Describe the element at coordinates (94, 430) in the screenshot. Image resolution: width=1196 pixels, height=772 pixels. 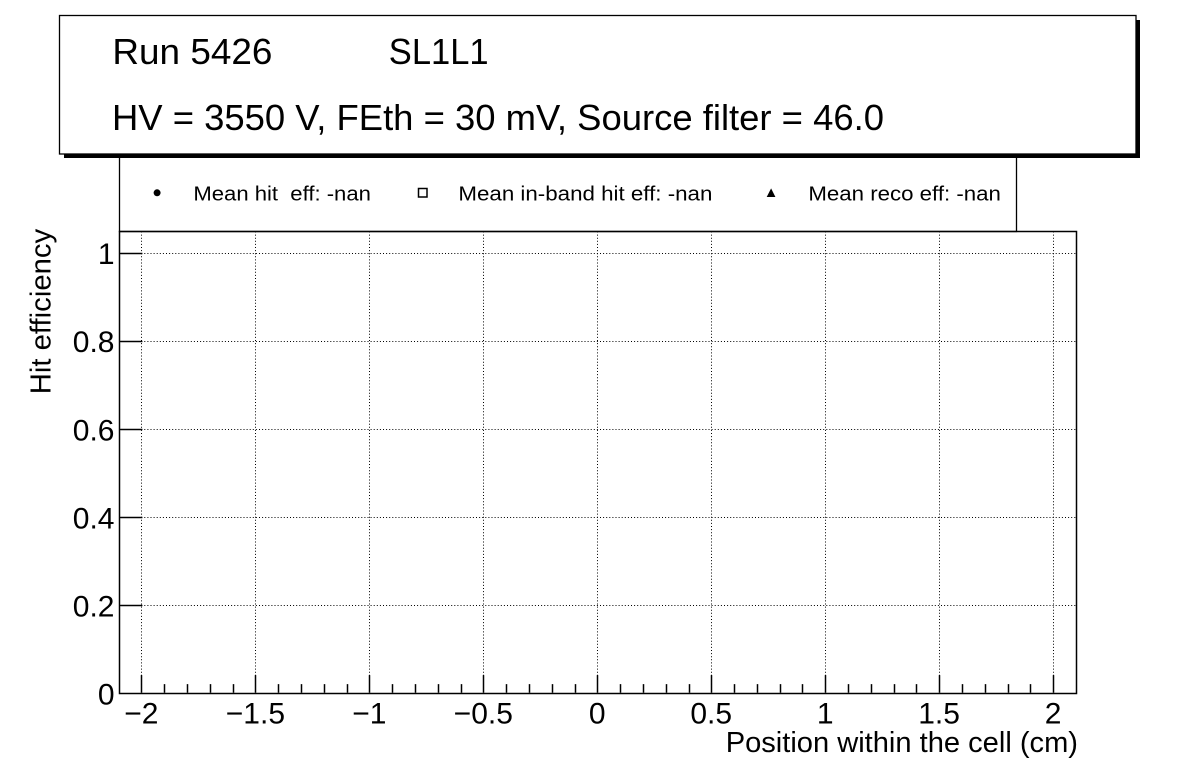
I see `svg-text: 0.6` at that location.